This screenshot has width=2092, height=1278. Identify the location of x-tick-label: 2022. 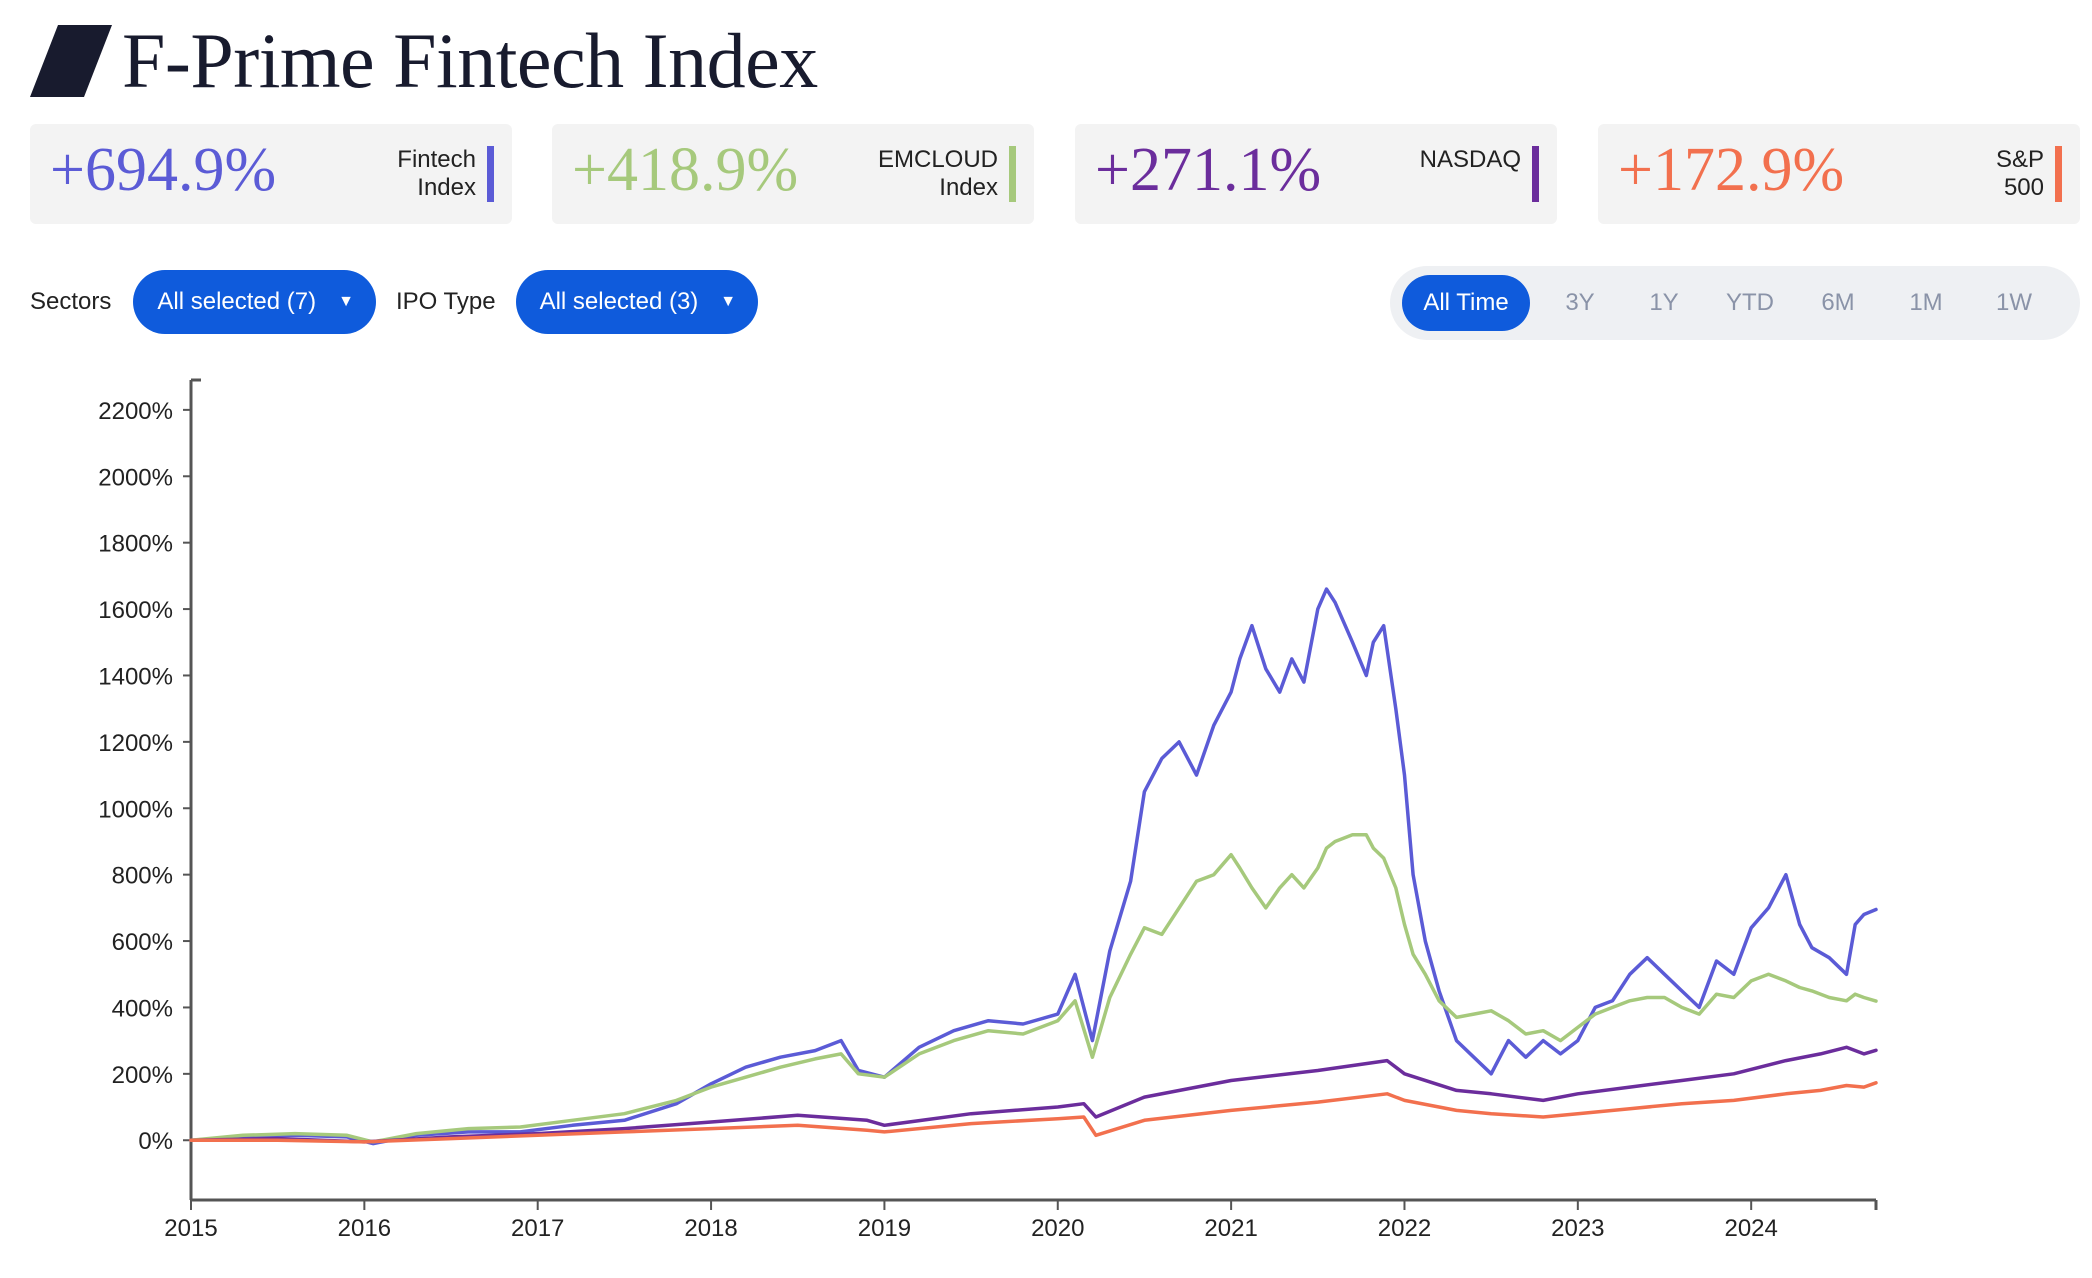
(1404, 1228).